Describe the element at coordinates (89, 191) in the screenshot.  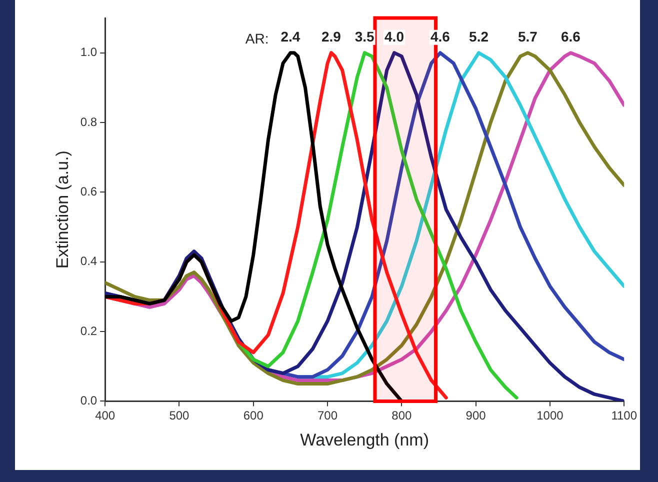
I see `y-tick-label: 0.6` at that location.